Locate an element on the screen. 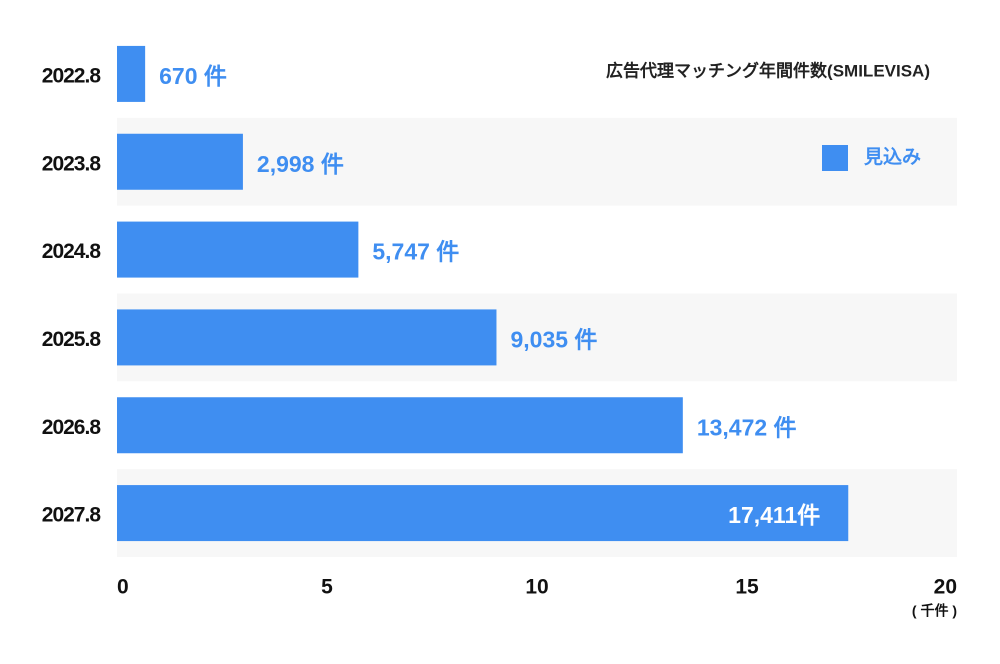  value-label: 670 件 is located at coordinates (193, 76).